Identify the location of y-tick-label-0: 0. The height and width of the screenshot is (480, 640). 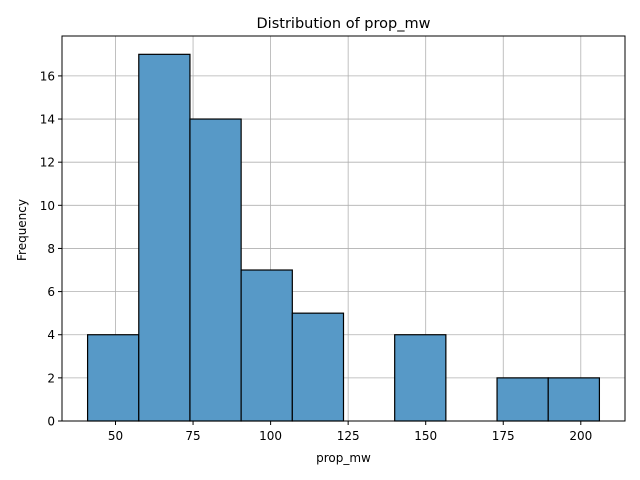
(51, 422).